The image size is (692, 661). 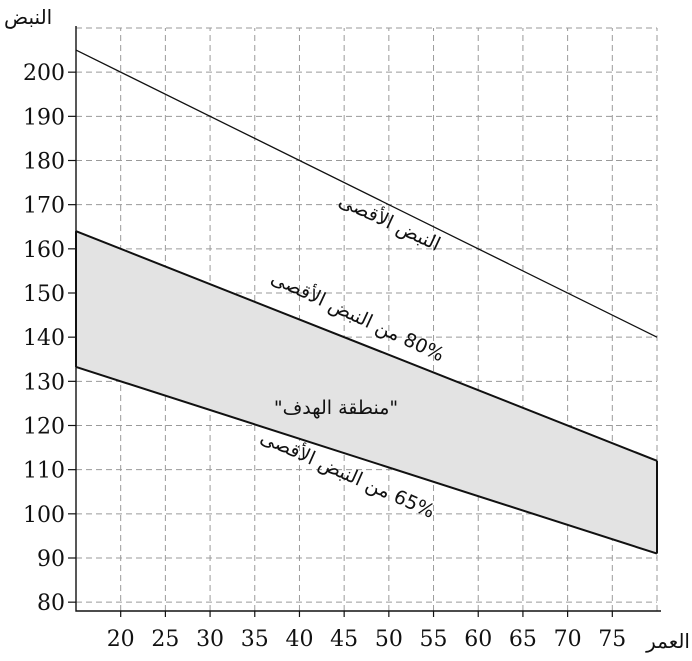 What do you see at coordinates (344, 639) in the screenshot?
I see `x-tick-label: 45` at bounding box center [344, 639].